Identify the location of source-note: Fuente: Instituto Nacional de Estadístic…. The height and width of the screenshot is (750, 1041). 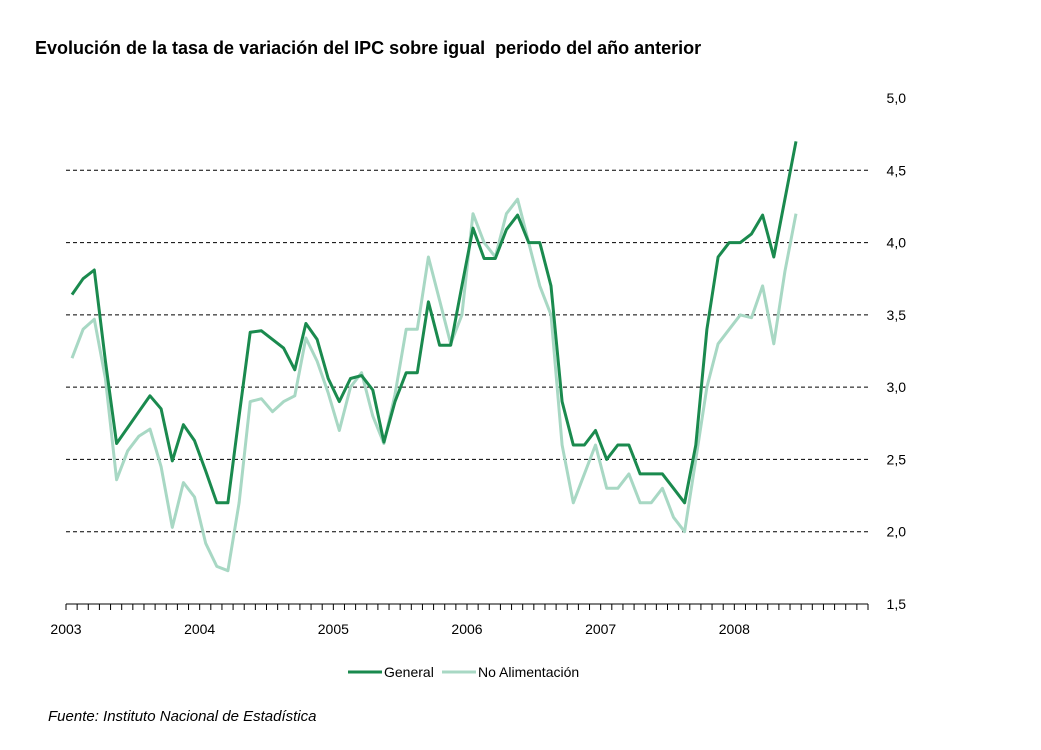
(182, 716).